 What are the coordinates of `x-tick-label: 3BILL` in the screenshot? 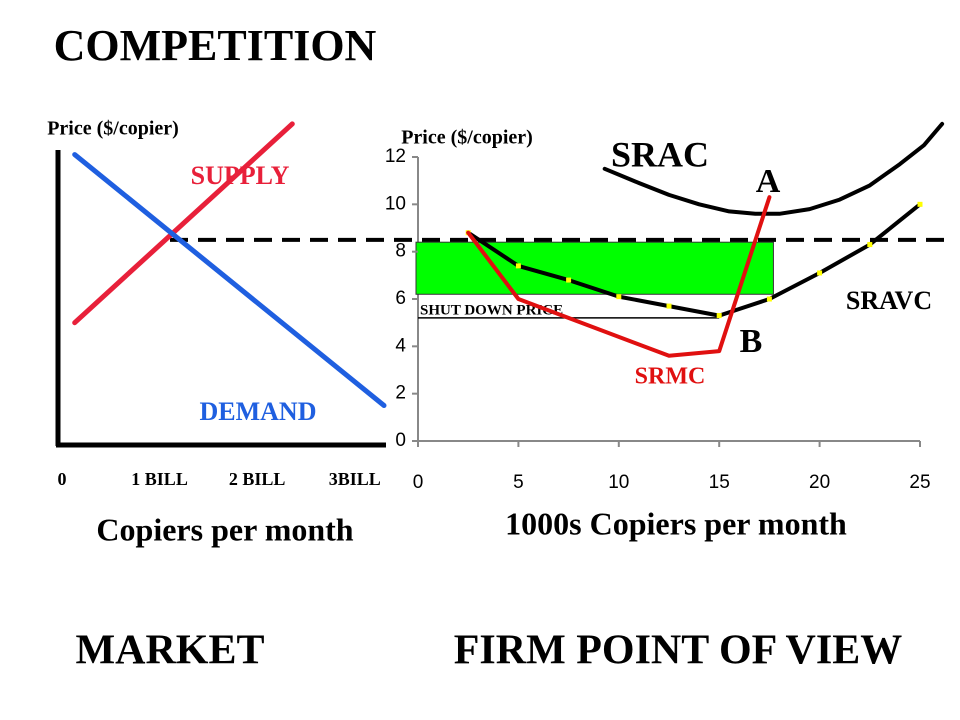 It's located at (355, 479).